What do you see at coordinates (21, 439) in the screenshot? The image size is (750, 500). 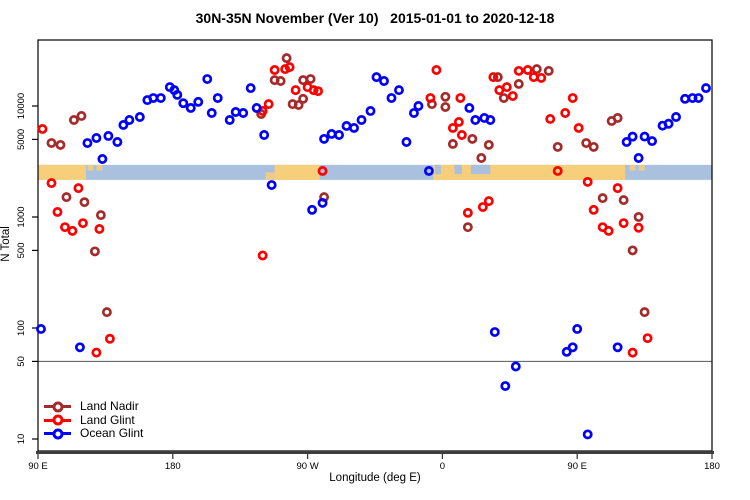 I see `y-tick-label: 10` at bounding box center [21, 439].